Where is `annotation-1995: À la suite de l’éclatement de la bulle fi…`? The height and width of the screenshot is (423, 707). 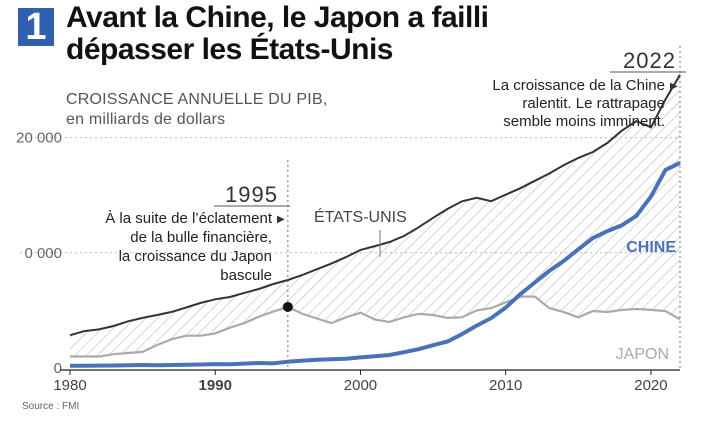
annotation-1995: À la suite de l’éclatement de la bulle fi… is located at coordinates (189, 247).